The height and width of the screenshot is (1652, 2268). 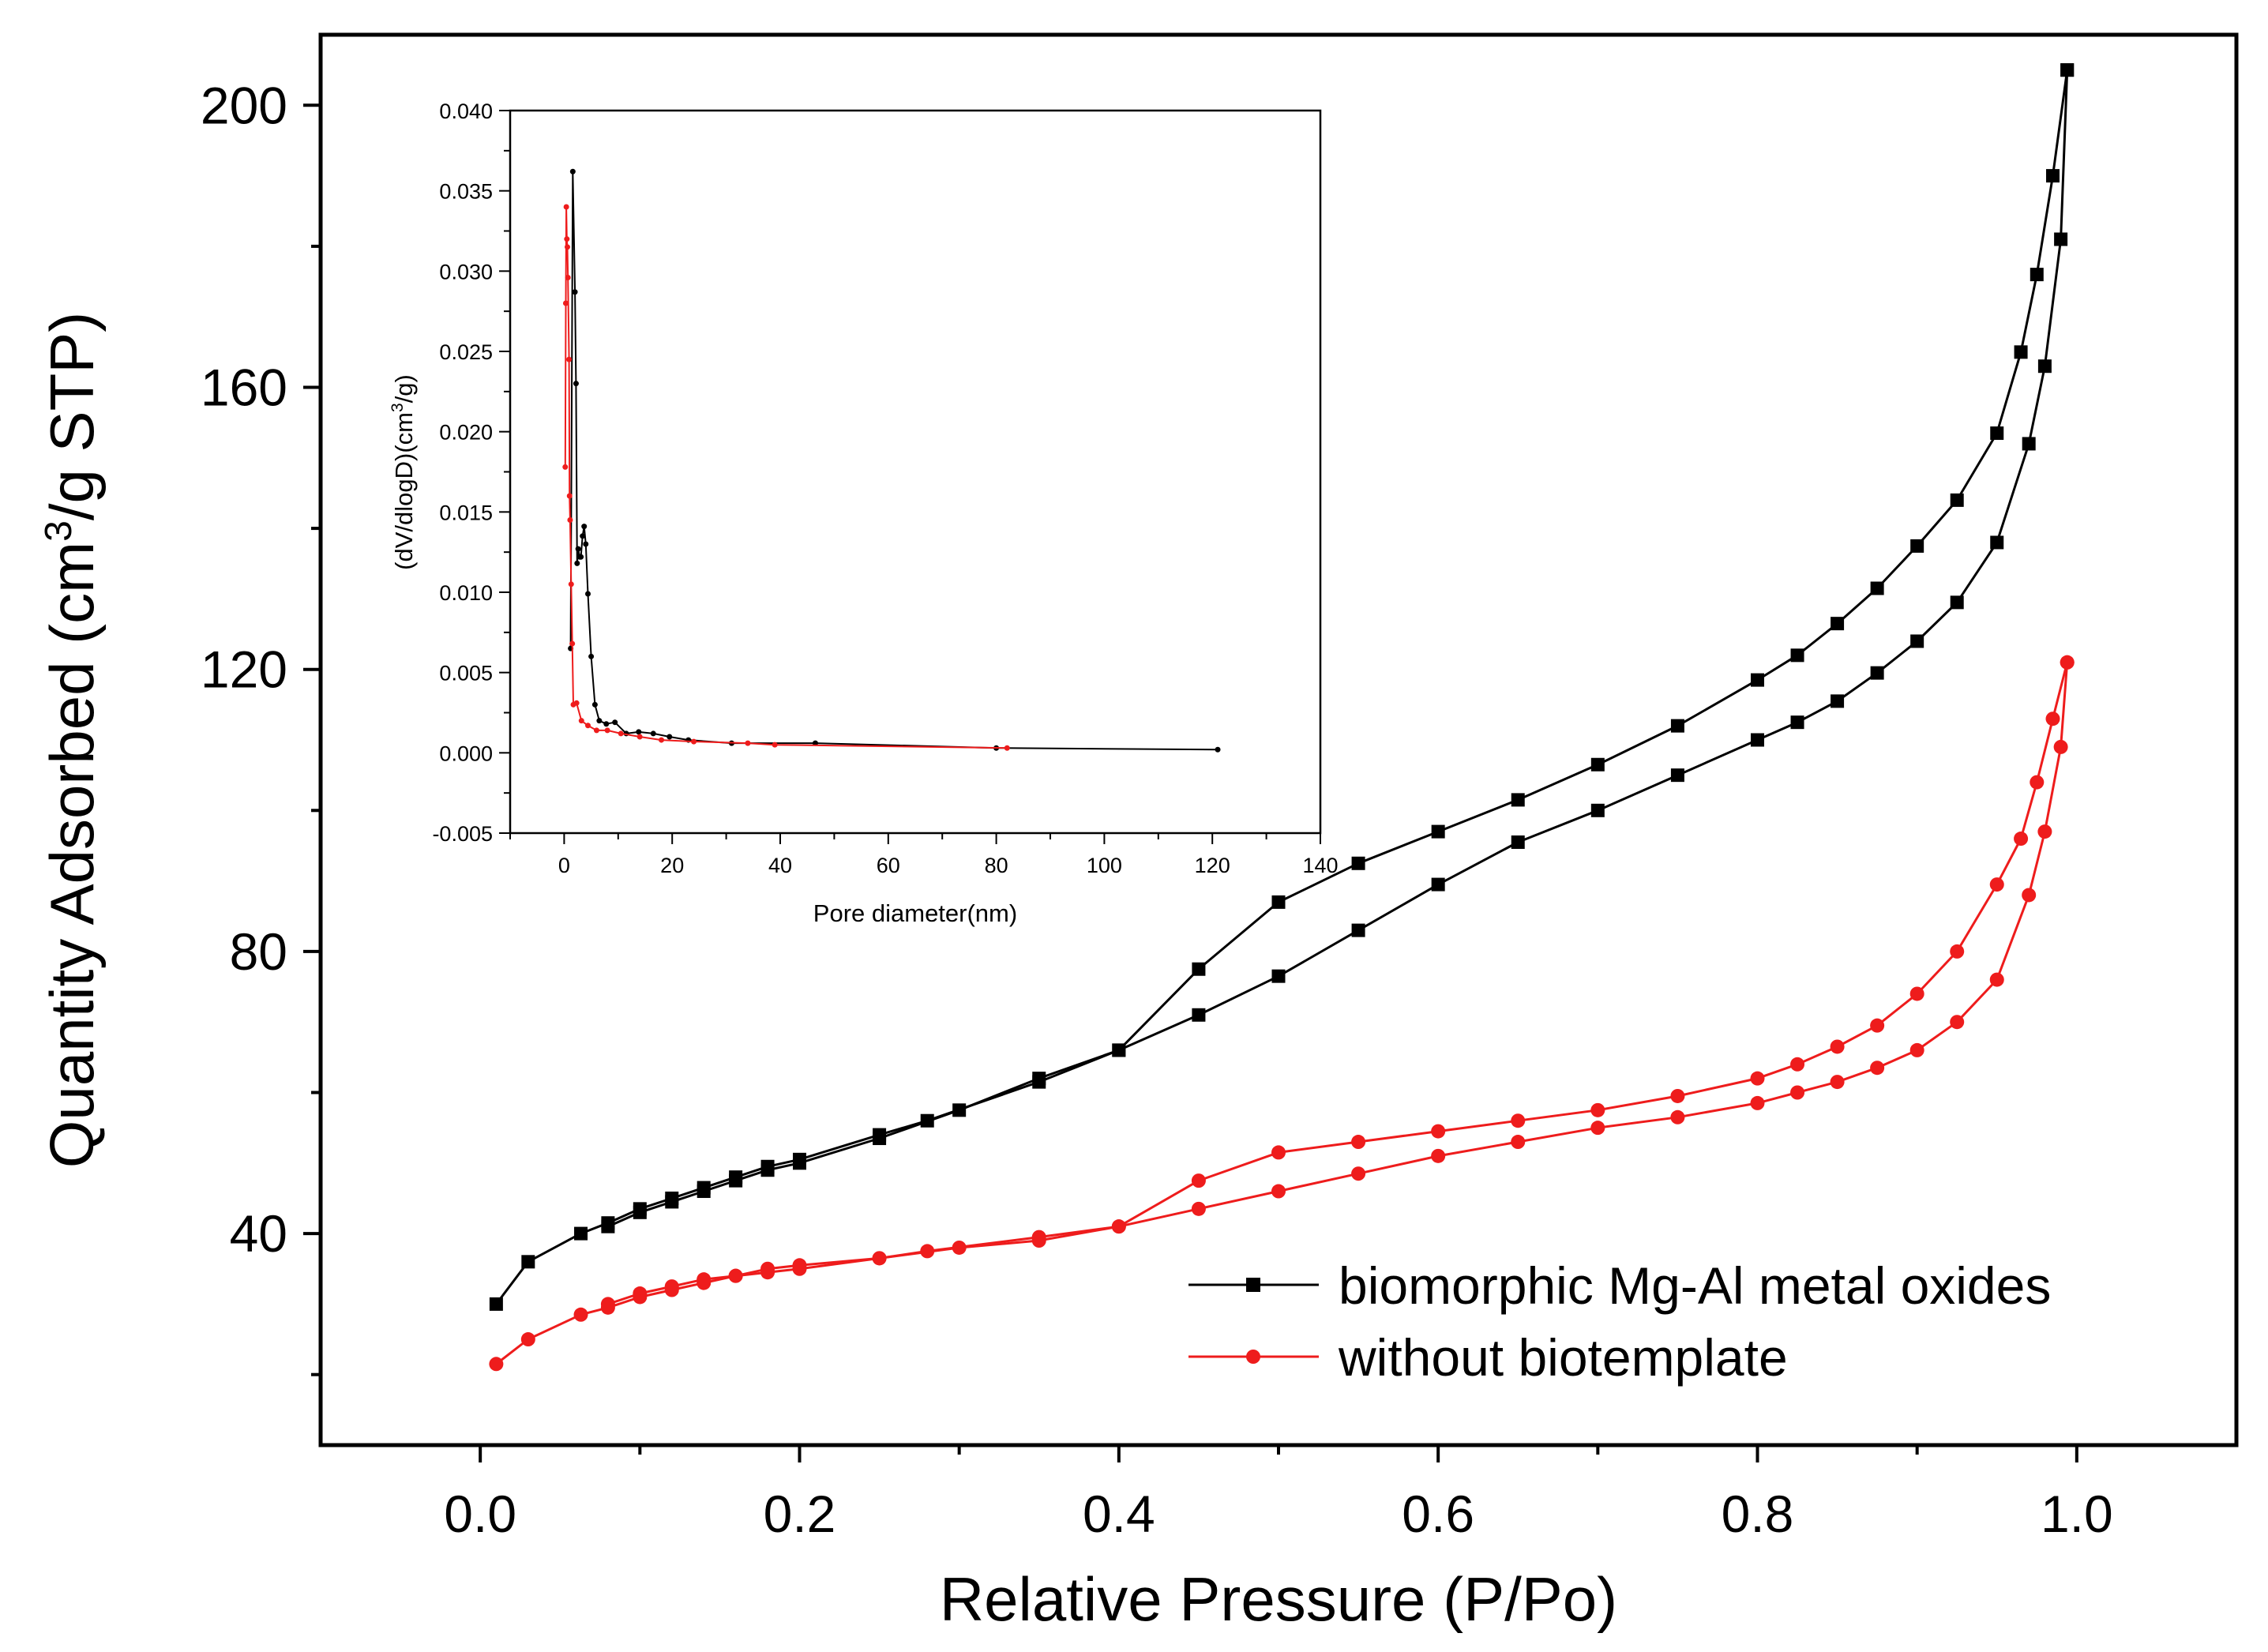 What do you see at coordinates (466, 352) in the screenshot?
I see `inset-y-tick-label: 0.025` at bounding box center [466, 352].